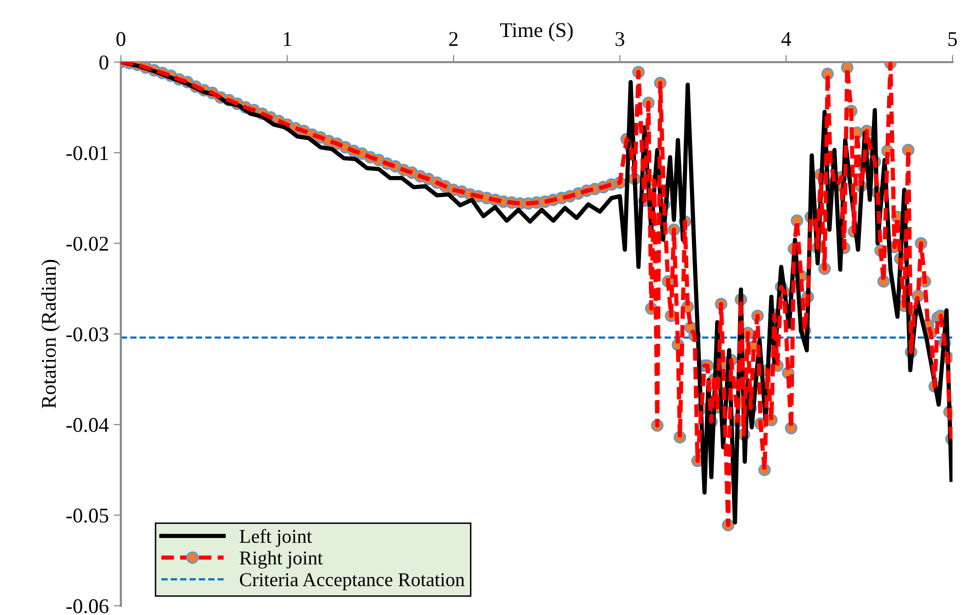 The height and width of the screenshot is (615, 967). Describe the element at coordinates (87, 515) in the screenshot. I see `y-tick-label: -0.05` at that location.